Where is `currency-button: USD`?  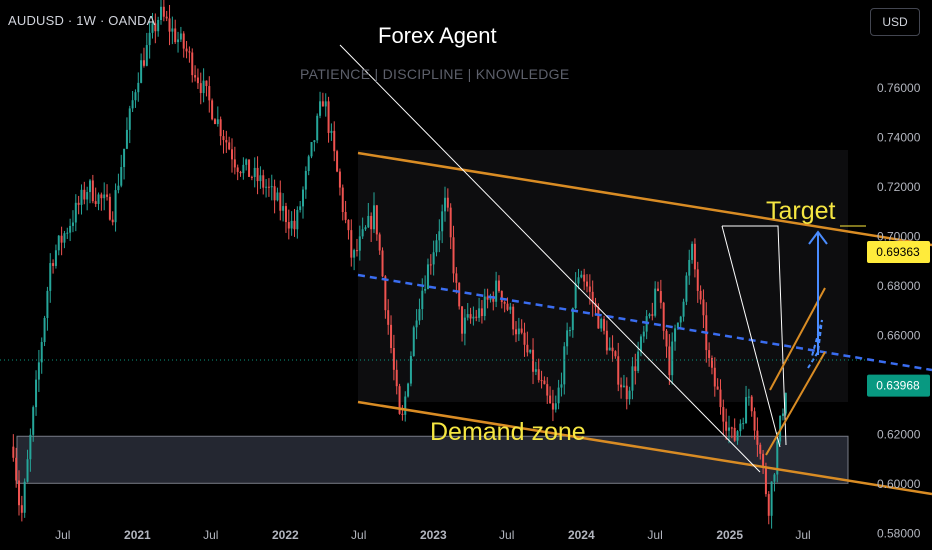
currency-button: USD is located at coordinates (895, 22).